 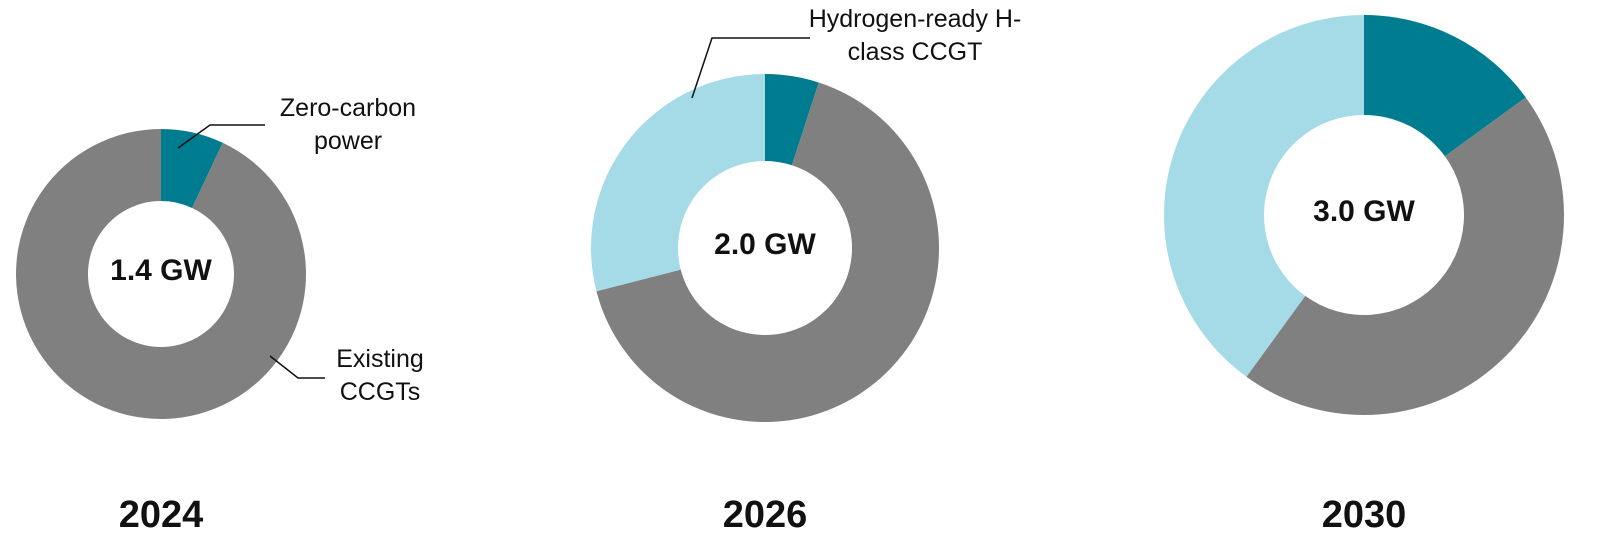 What do you see at coordinates (1364, 515) in the screenshot?
I see `chart-title: 2030` at bounding box center [1364, 515].